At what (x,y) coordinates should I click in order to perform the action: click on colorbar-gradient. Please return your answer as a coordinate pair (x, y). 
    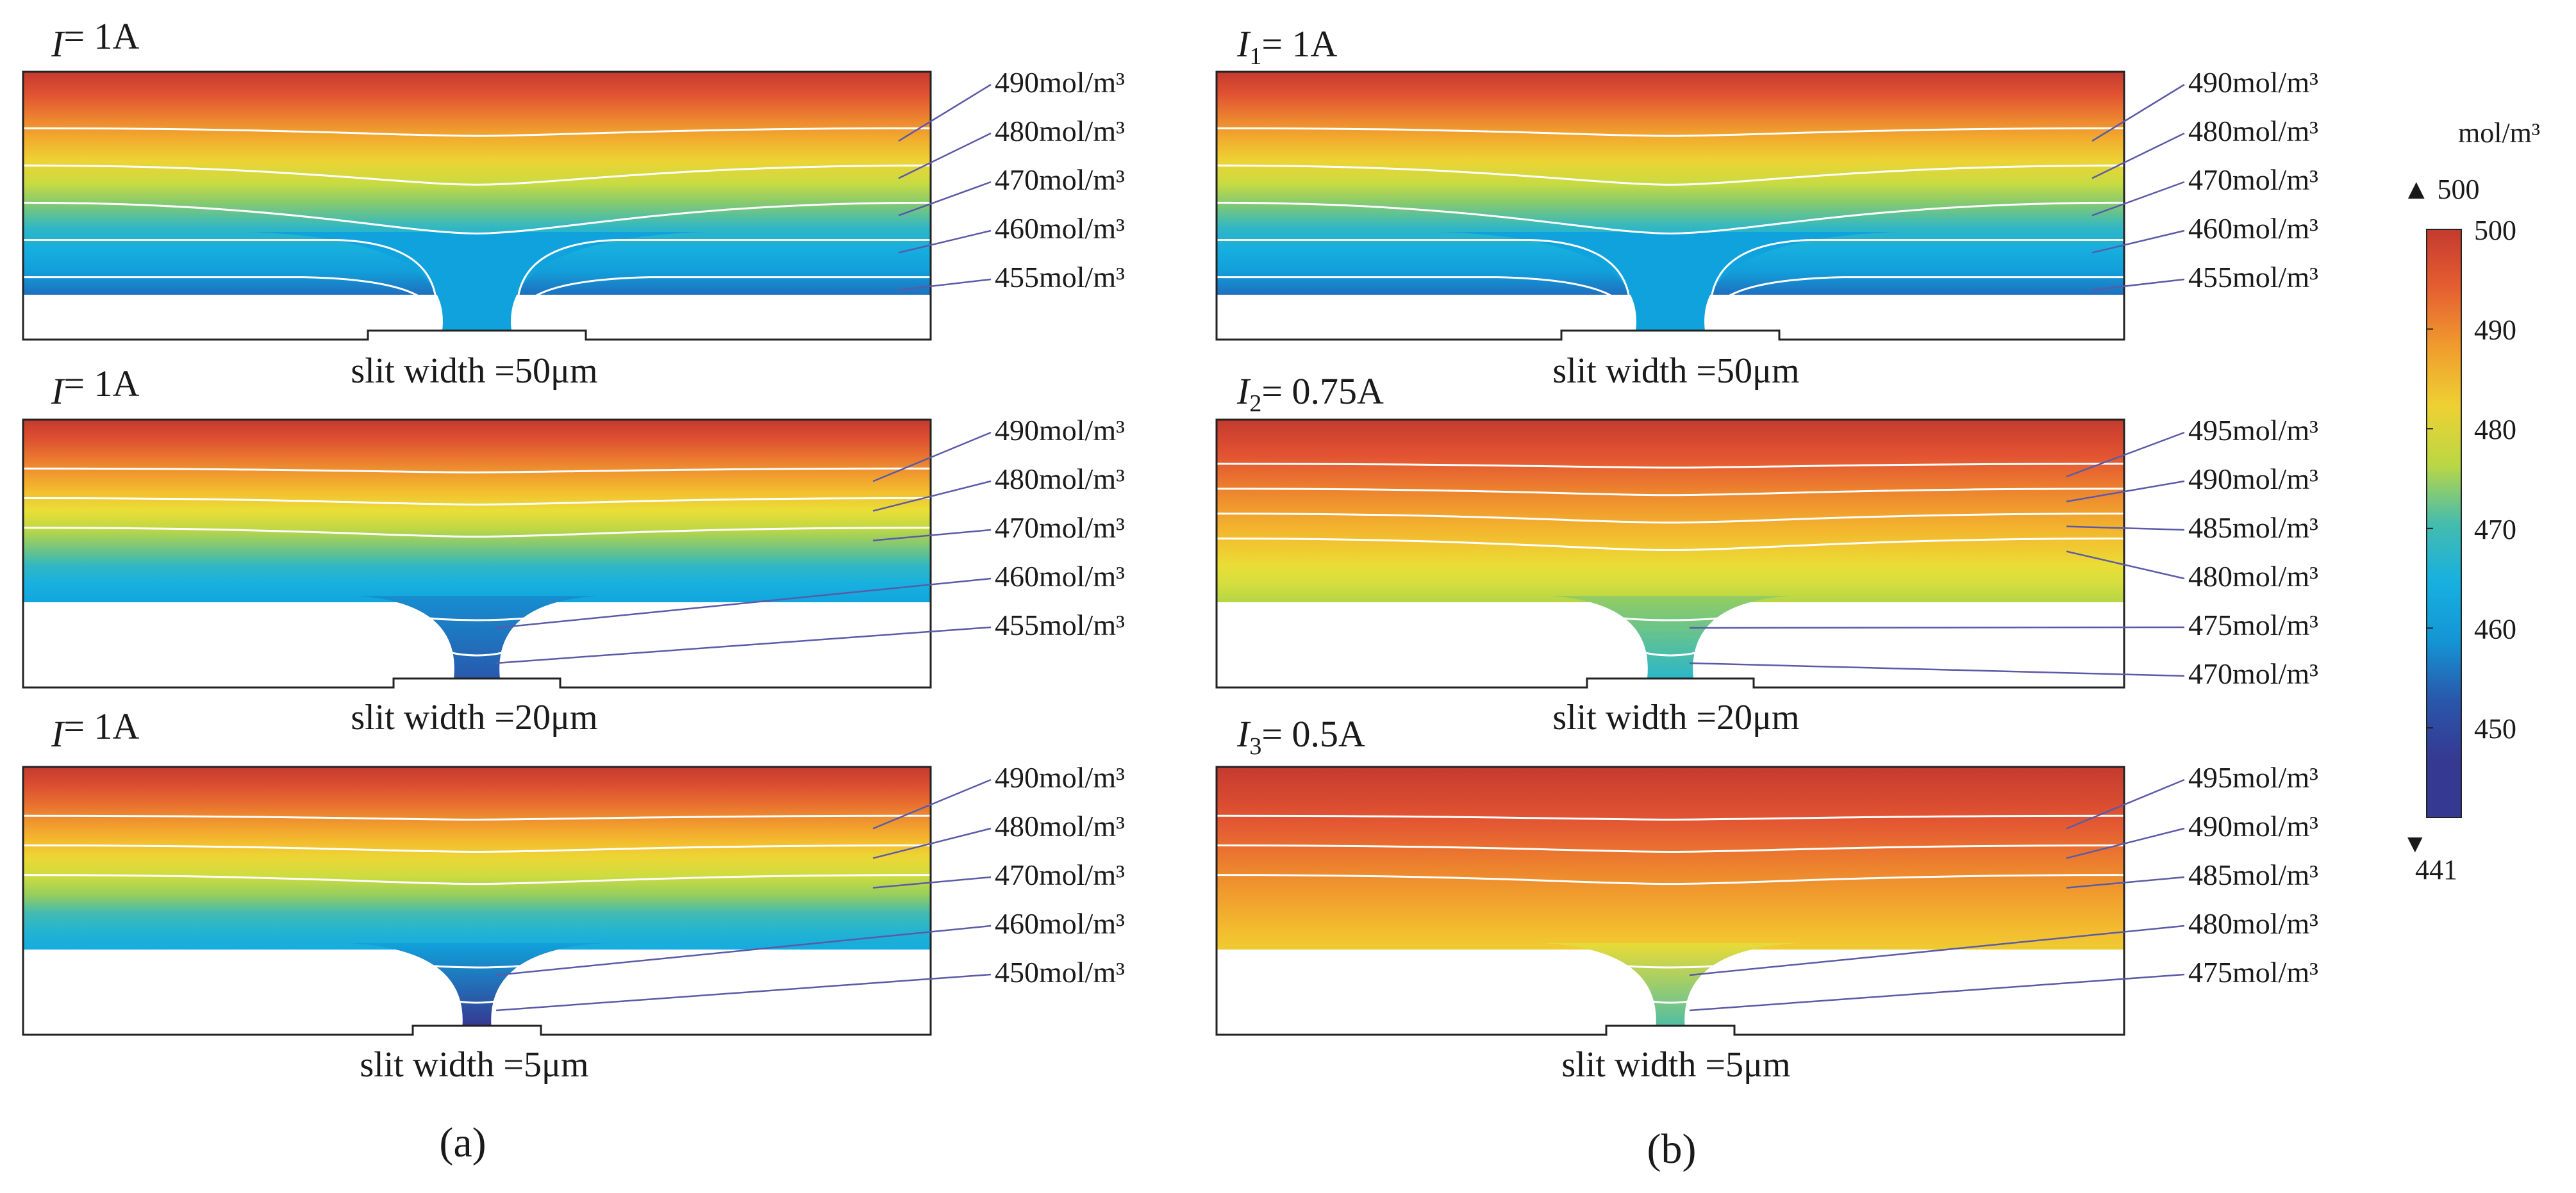
    Looking at the image, I should click on (2444, 523).